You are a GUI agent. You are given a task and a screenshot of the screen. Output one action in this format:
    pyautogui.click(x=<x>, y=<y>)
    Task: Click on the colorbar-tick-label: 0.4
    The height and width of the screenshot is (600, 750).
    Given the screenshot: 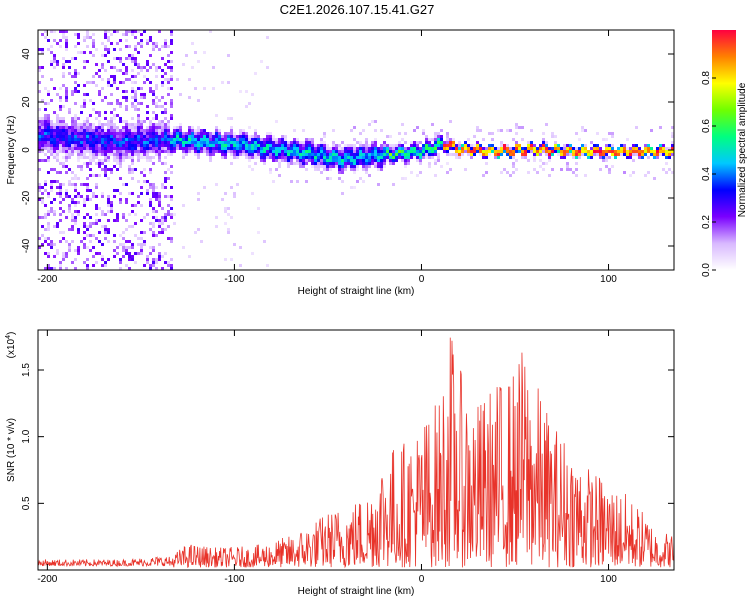 What is the action you would take?
    pyautogui.click(x=706, y=174)
    